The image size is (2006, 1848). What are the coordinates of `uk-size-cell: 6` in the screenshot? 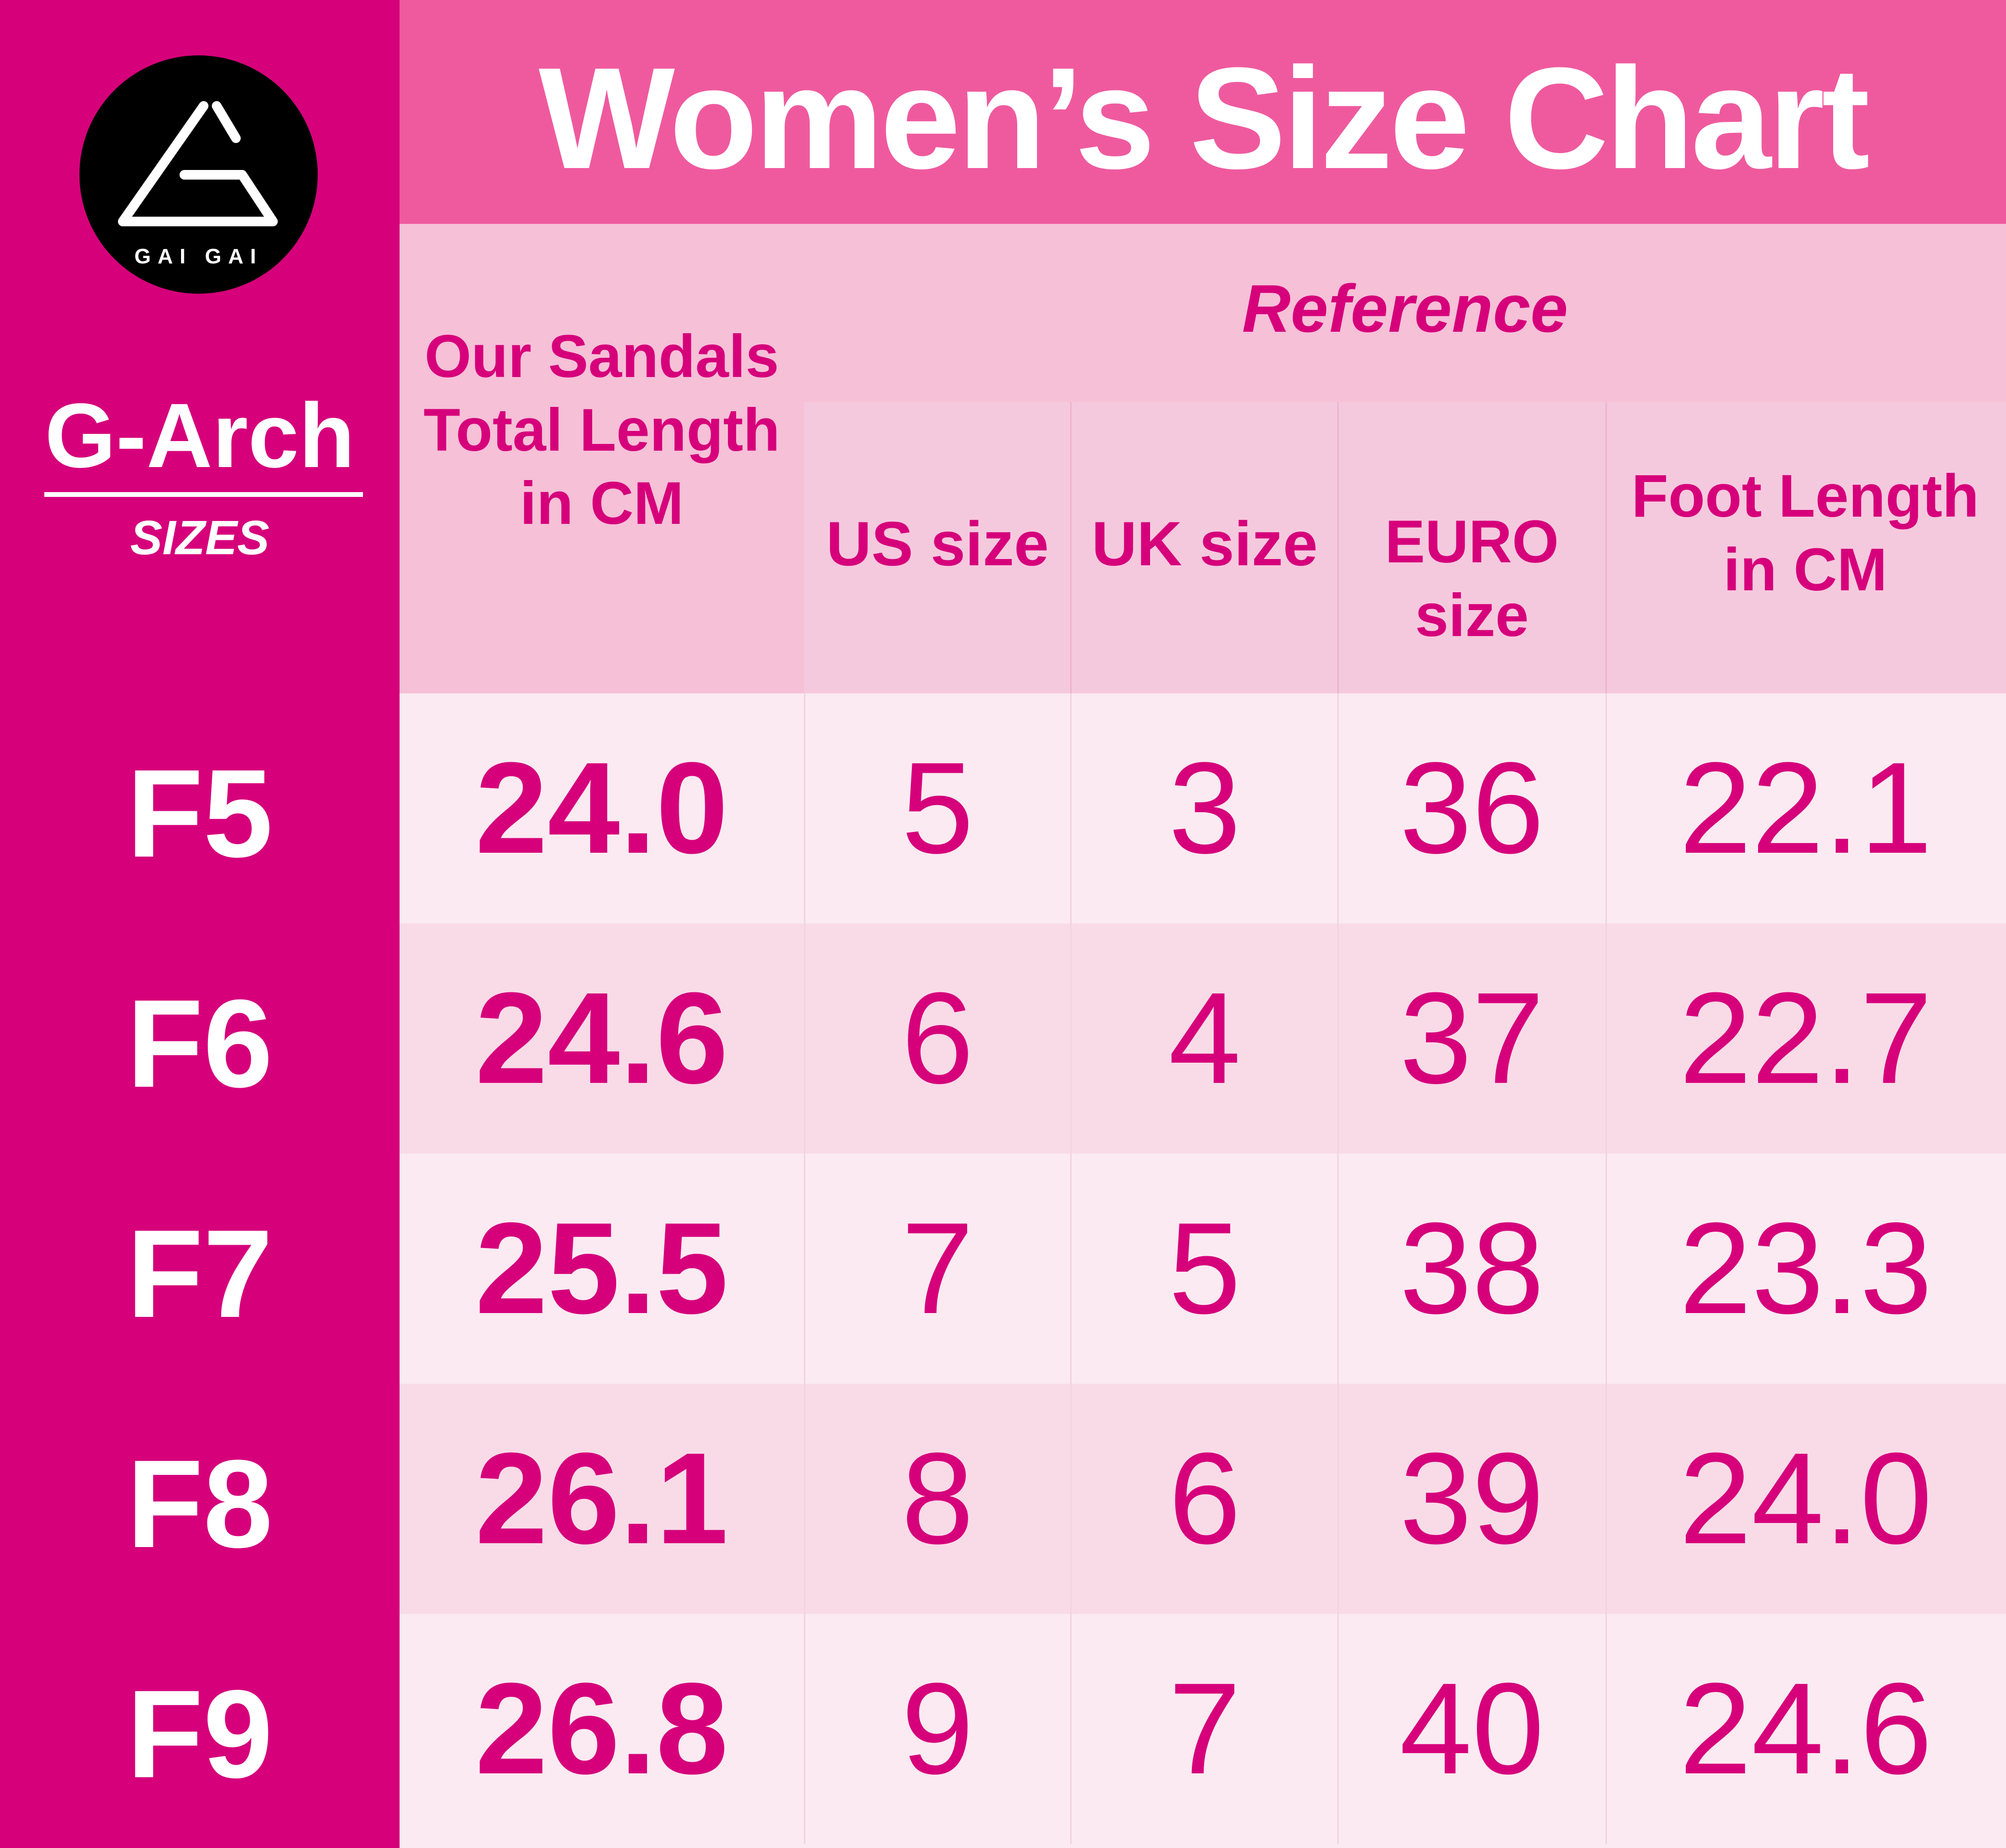 It's located at (1204, 1498).